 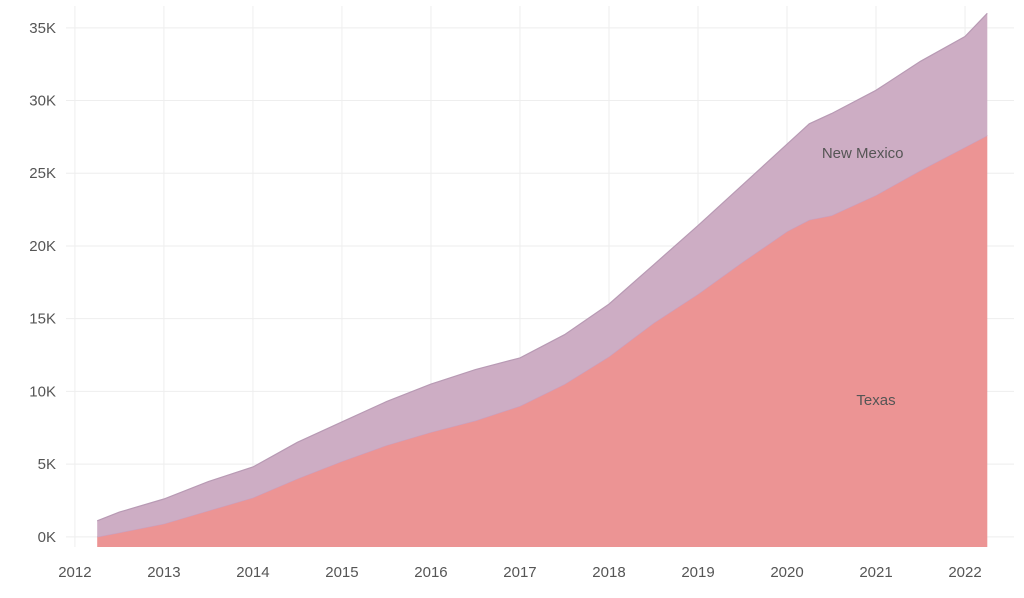 What do you see at coordinates (786, 572) in the screenshot?
I see `x-tick-label-2020: 2020` at bounding box center [786, 572].